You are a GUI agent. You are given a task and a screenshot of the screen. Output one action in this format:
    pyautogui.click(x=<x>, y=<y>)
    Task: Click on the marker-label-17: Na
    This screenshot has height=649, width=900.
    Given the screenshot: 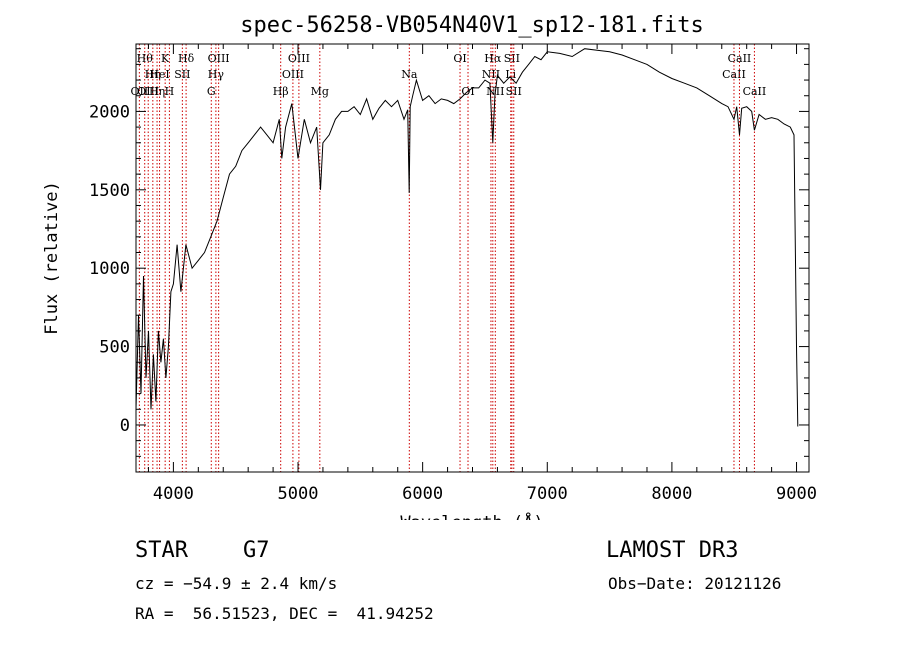 What is the action you would take?
    pyautogui.click(x=409, y=74)
    